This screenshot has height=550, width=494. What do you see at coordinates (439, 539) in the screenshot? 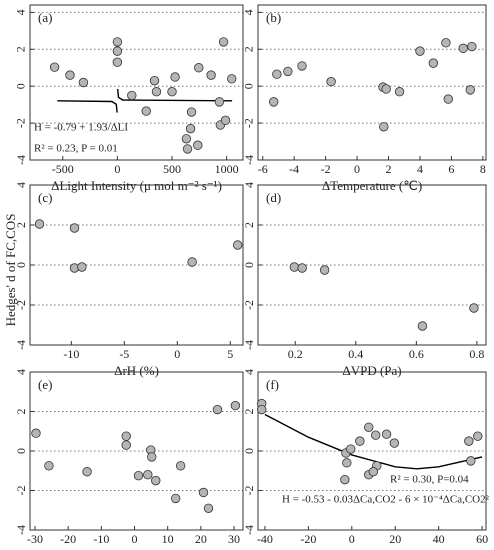
I see `x-tick-label: 40` at bounding box center [439, 539].